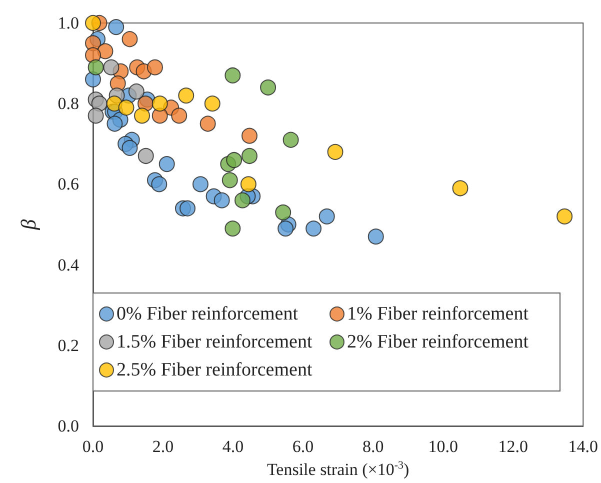 The image size is (601, 483). I want to click on y-tick-label: 0.4, so click(69, 264).